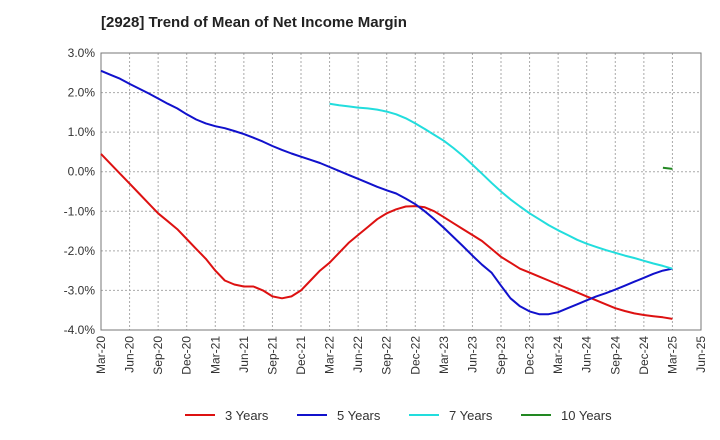 The height and width of the screenshot is (440, 720). I want to click on y-tick-label: 1.0%, so click(82, 132).